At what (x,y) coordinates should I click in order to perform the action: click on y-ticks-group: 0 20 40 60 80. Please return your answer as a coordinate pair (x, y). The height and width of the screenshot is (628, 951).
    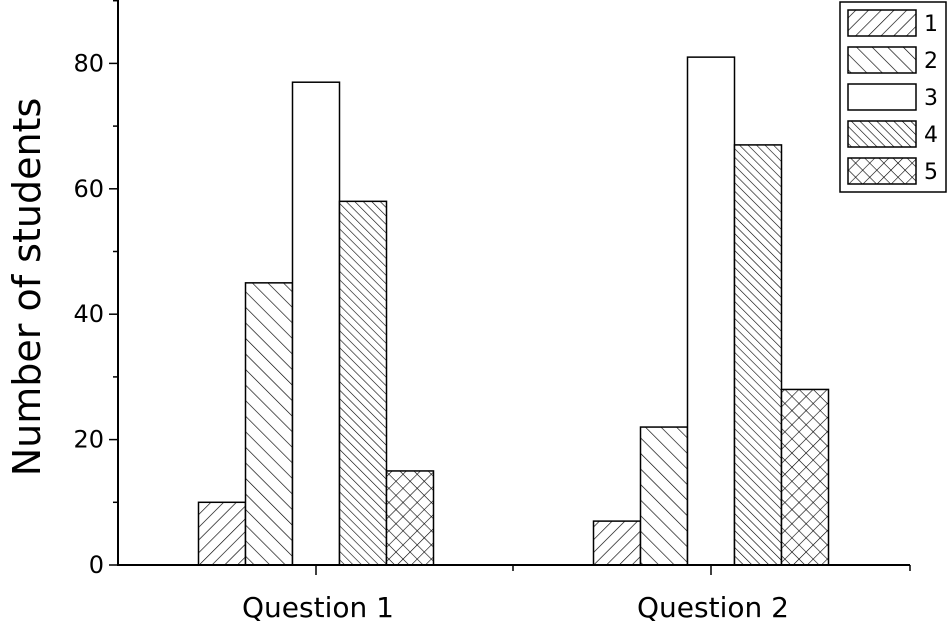
    Looking at the image, I should click on (95, 289).